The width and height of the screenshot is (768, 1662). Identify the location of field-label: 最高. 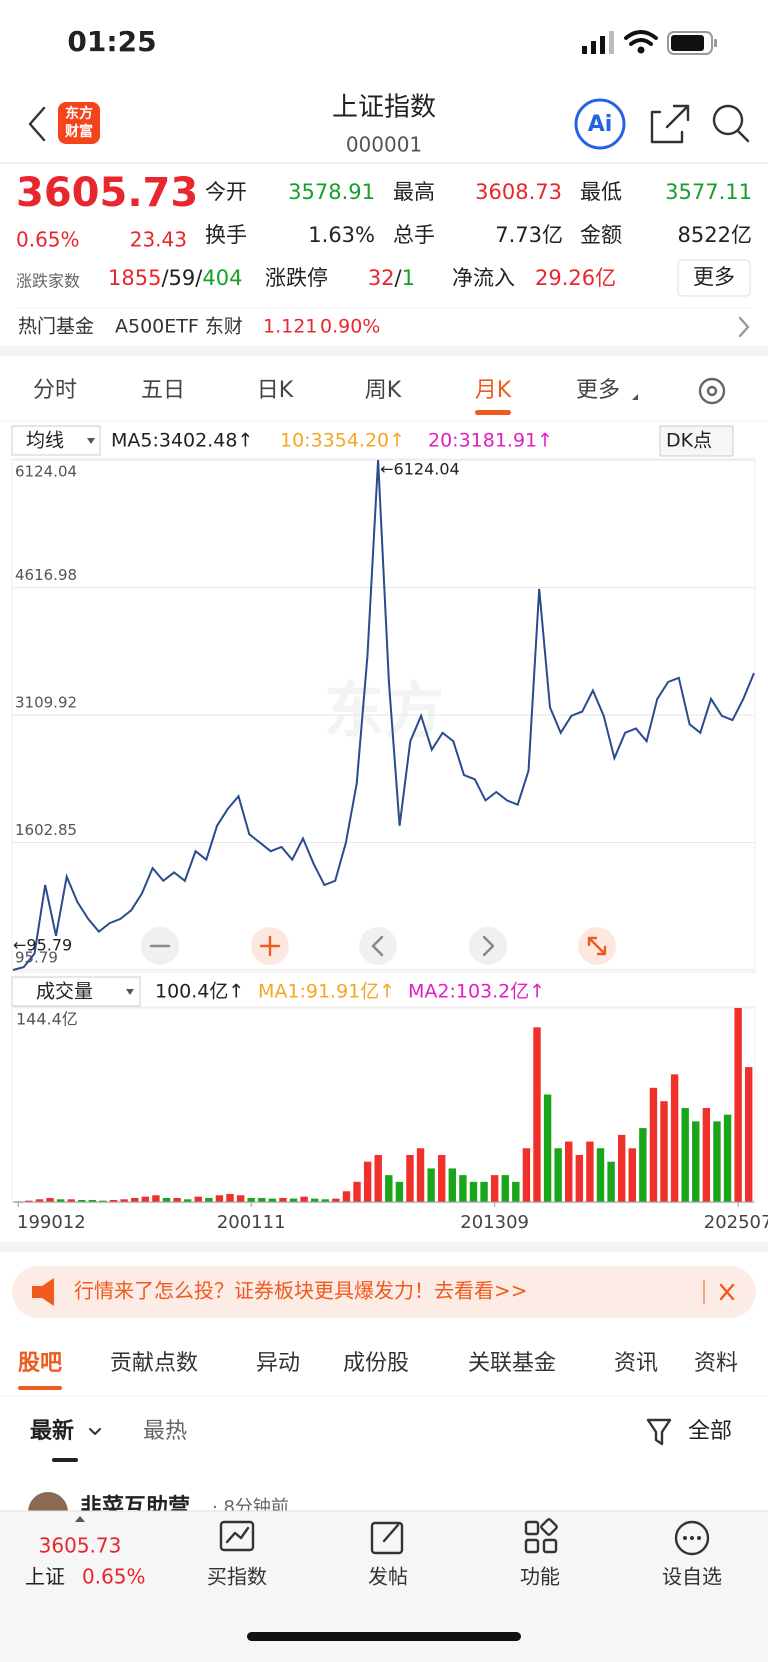
(414, 192).